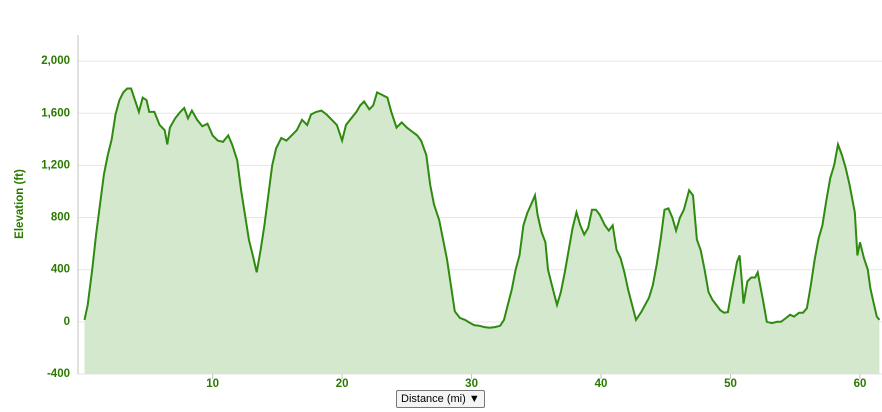 Image resolution: width=882 pixels, height=412 pixels. Describe the element at coordinates (55, 113) in the screenshot. I see `y-tick-label: 1,600` at that location.